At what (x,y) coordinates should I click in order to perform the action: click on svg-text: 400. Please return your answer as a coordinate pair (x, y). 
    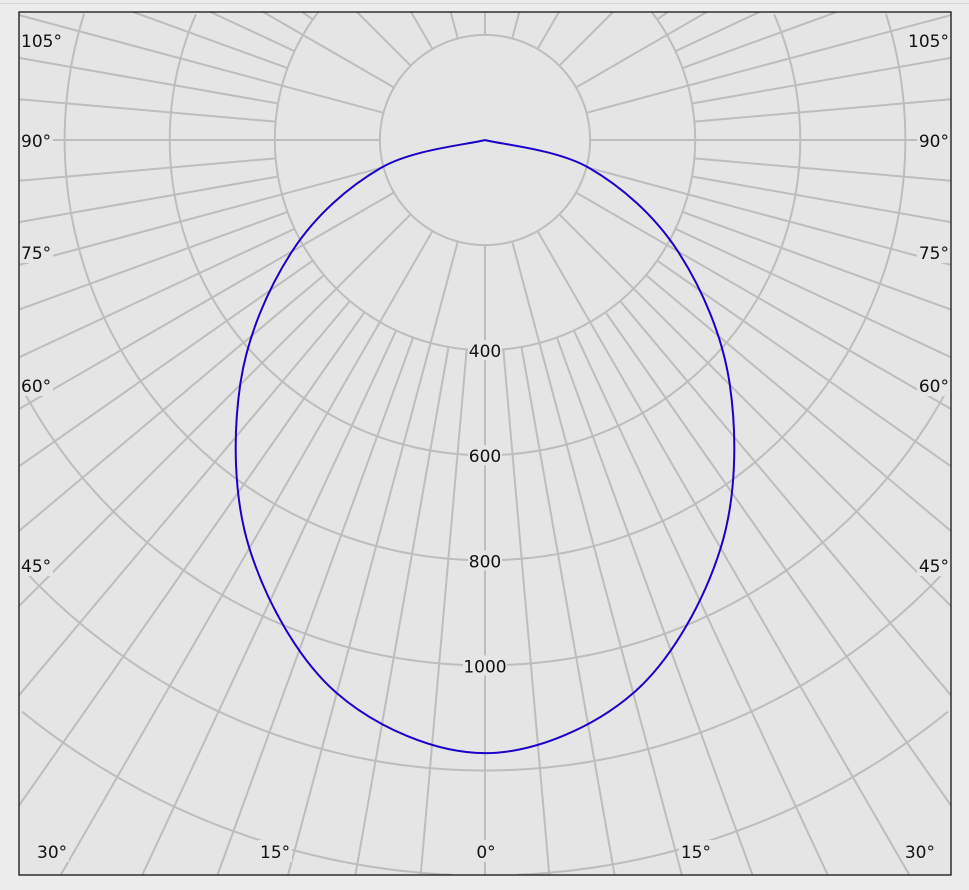
    Looking at the image, I should click on (485, 352).